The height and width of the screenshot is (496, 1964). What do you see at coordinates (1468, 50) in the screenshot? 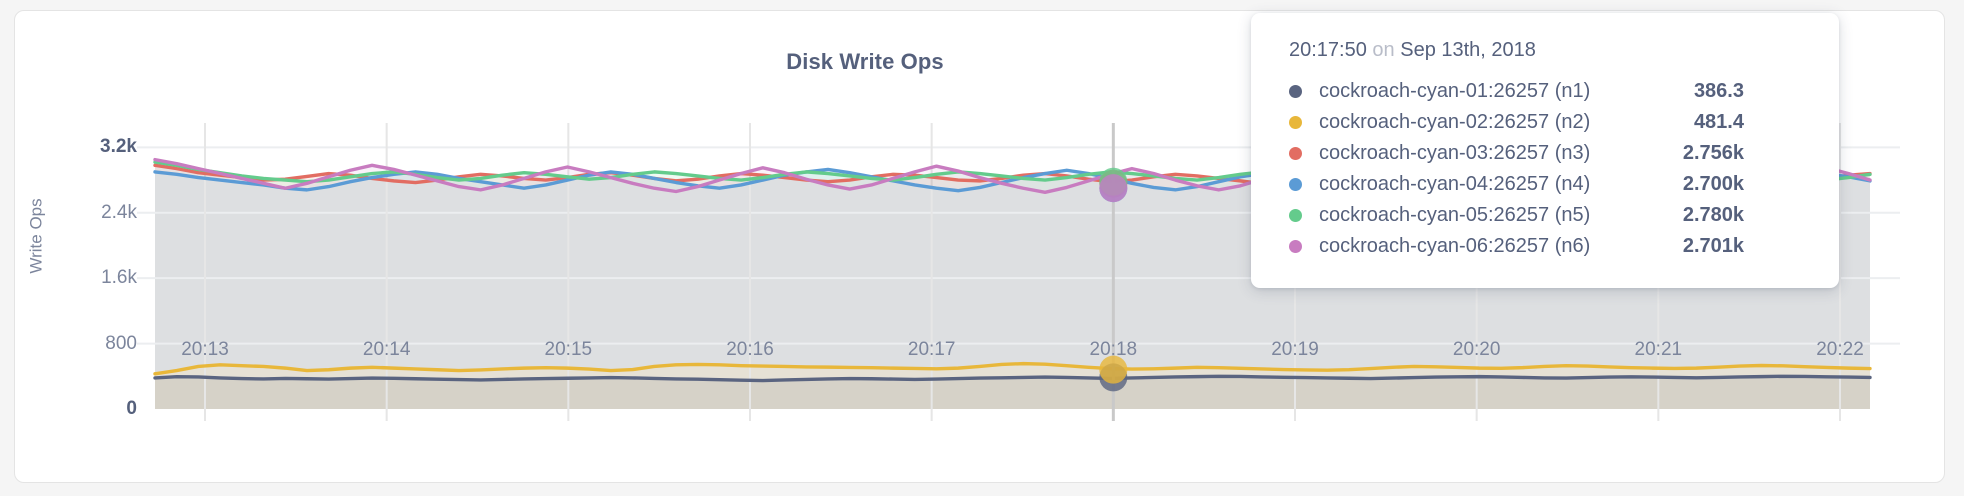
I see `tooltip-date: Sep 13th, 2018` at bounding box center [1468, 50].